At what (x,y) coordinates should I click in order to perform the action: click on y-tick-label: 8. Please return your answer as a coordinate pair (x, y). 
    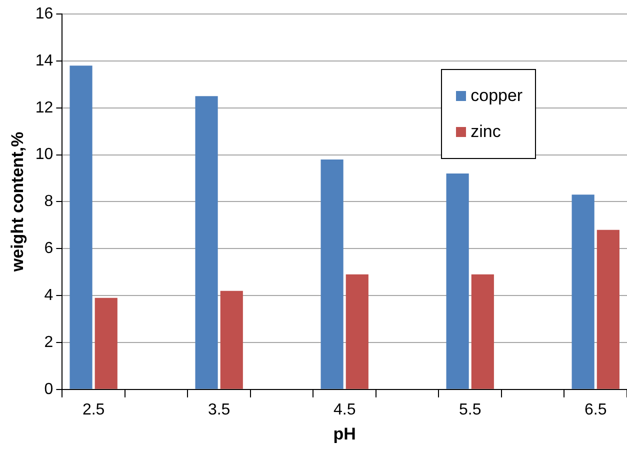
    Looking at the image, I should click on (49, 201).